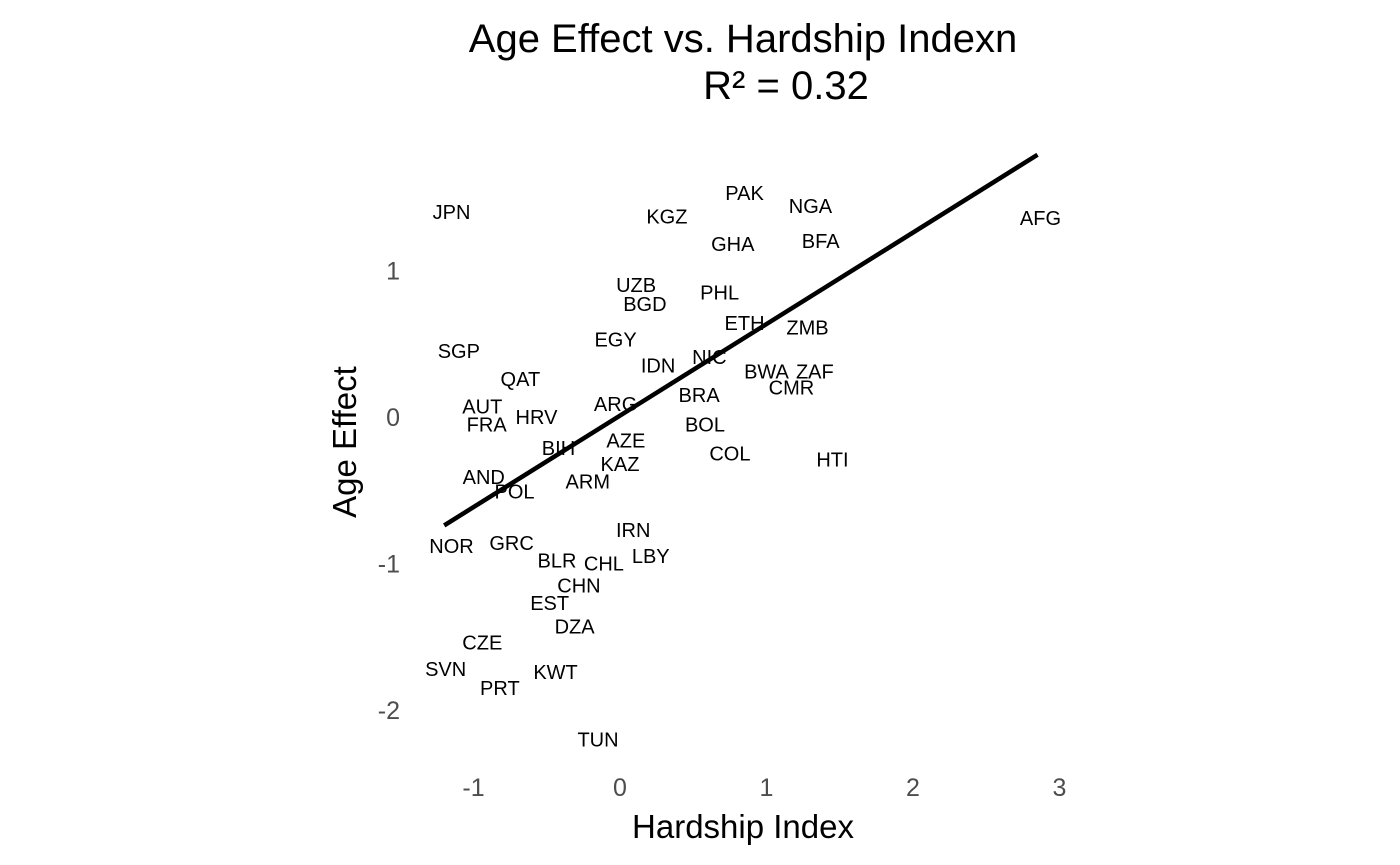  I want to click on point-label: POL, so click(515, 493).